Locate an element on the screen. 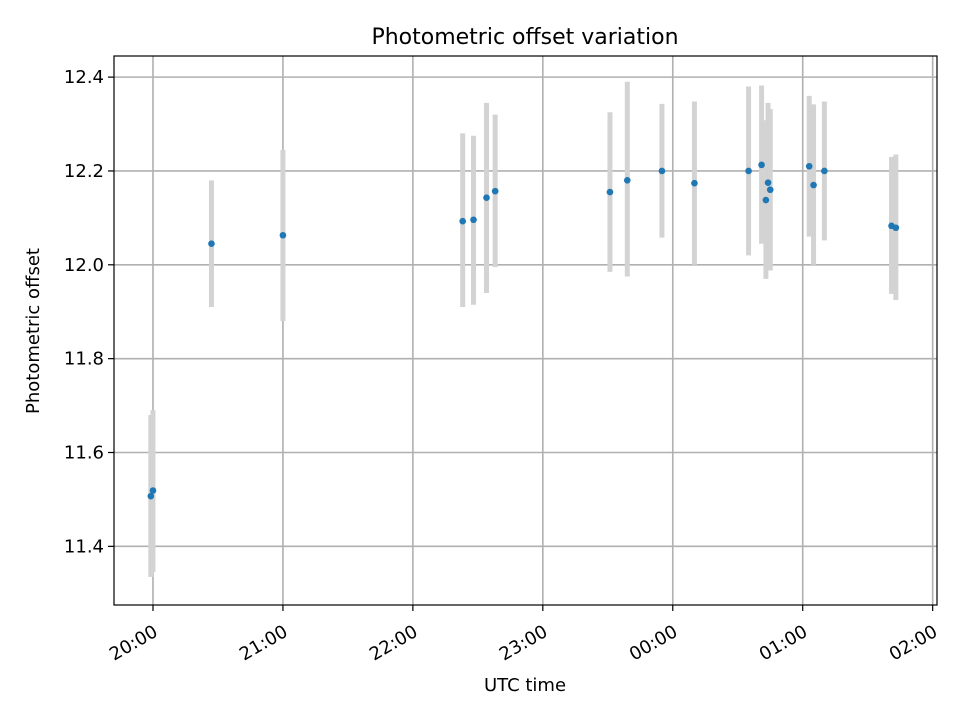  x-tick-label: 01:00 is located at coordinates (783, 643).